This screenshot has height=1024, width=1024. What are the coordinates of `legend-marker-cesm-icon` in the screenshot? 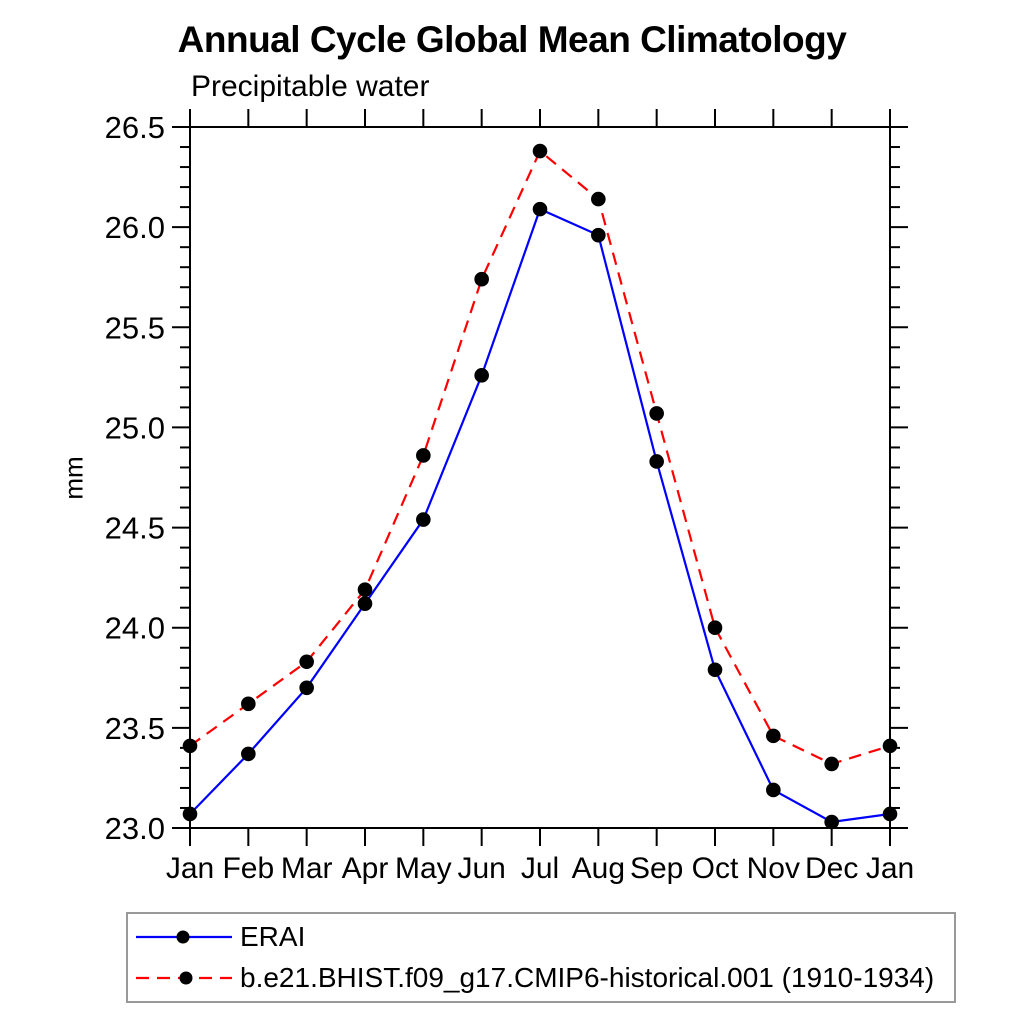 It's located at (186, 978).